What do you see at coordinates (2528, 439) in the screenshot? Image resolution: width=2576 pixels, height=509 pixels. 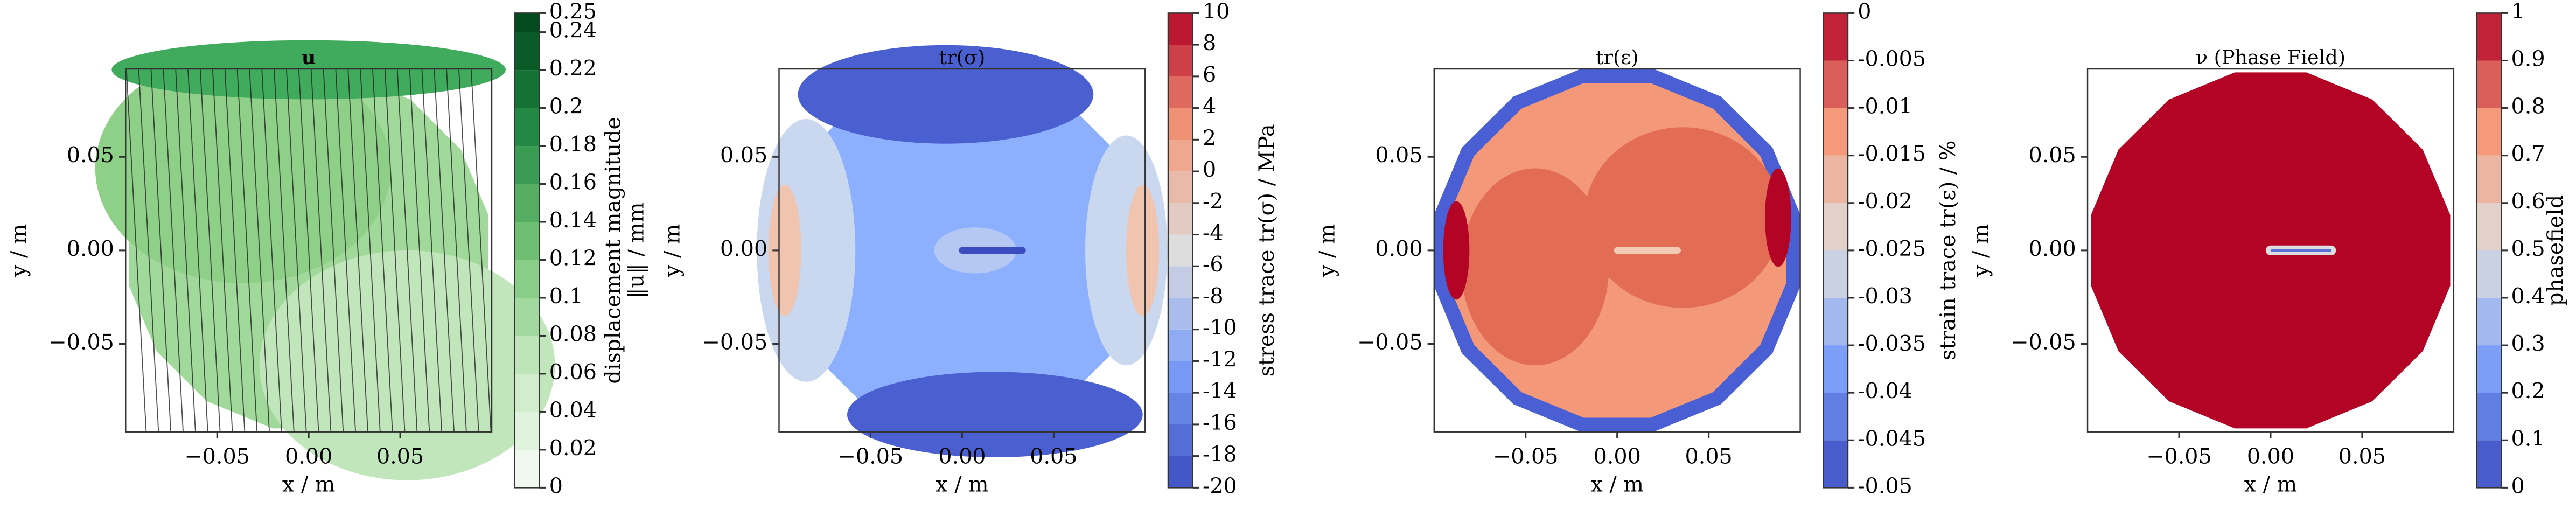 I see `colorbar-tick-label: 0.1` at bounding box center [2528, 439].